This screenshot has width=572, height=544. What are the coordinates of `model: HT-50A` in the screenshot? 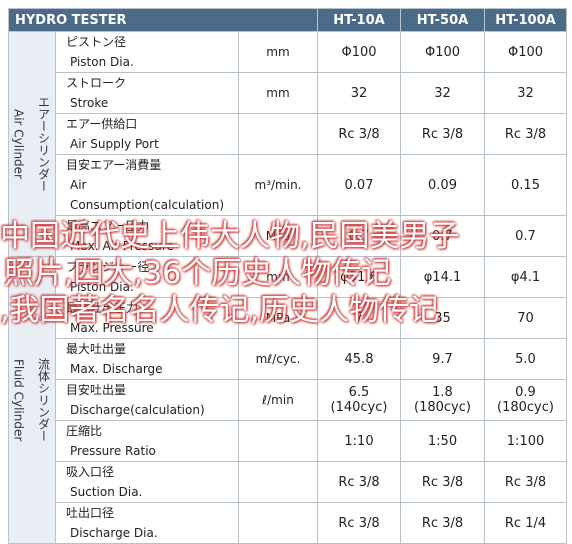 It's located at (442, 20).